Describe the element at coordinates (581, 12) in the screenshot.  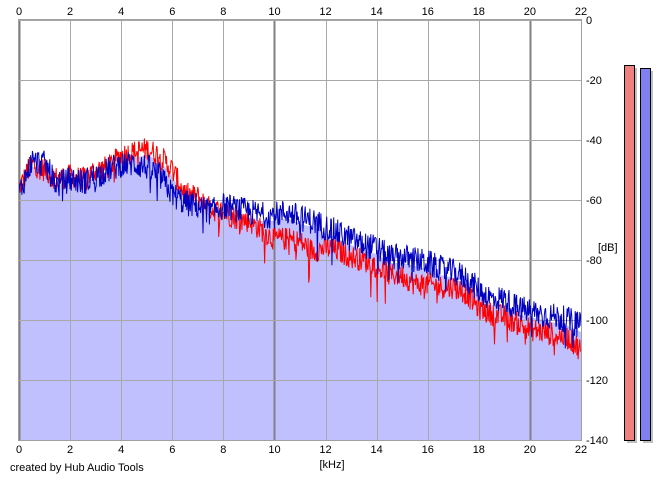
I see `x-tick-label-top: 22` at that location.